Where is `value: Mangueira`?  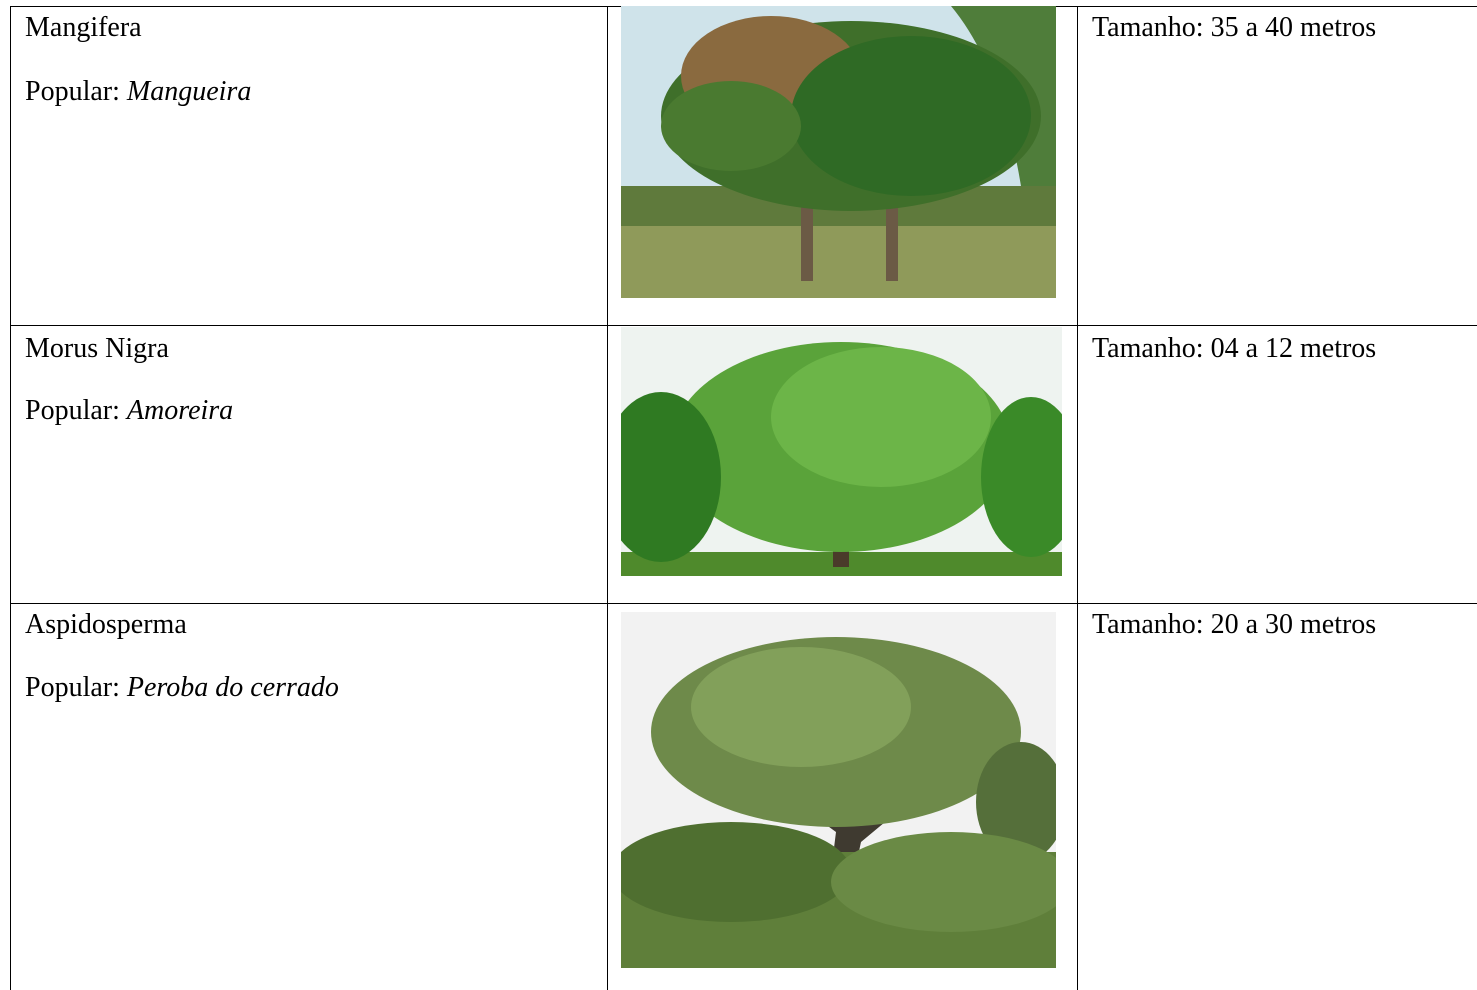 value: Mangueira is located at coordinates (189, 91).